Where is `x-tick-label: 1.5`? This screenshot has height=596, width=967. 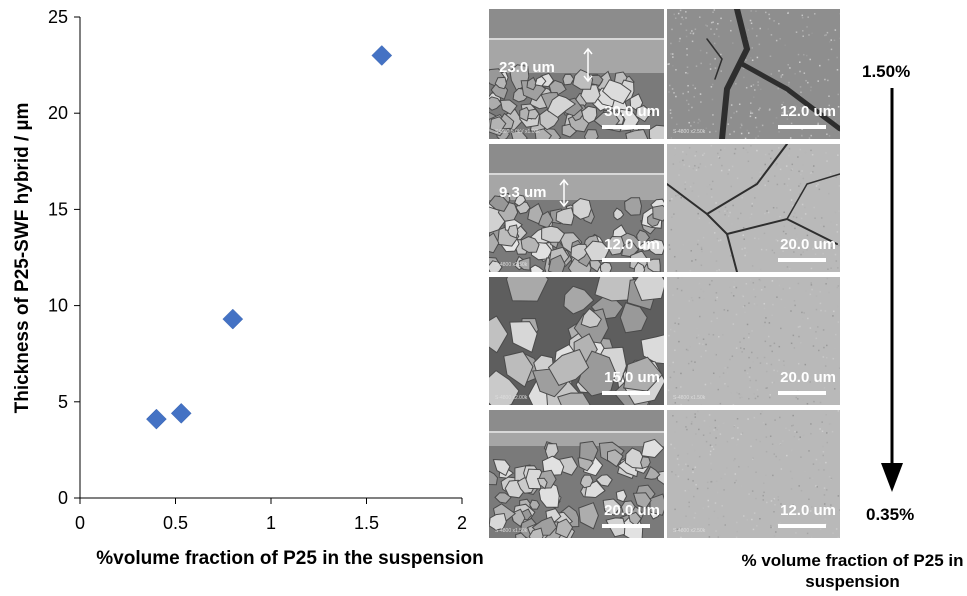 x-tick-label: 1.5 is located at coordinates (366, 523).